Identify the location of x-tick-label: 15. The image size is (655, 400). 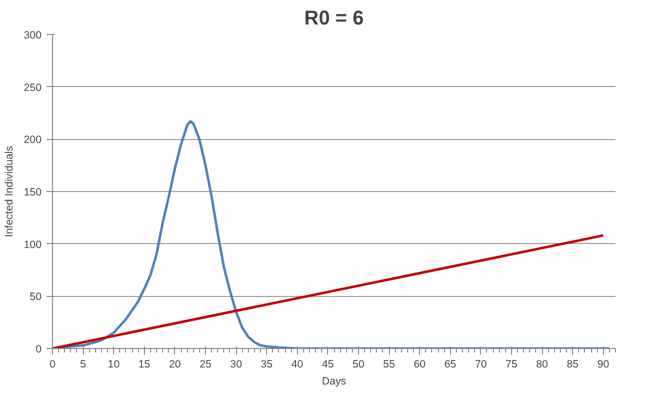
(144, 364).